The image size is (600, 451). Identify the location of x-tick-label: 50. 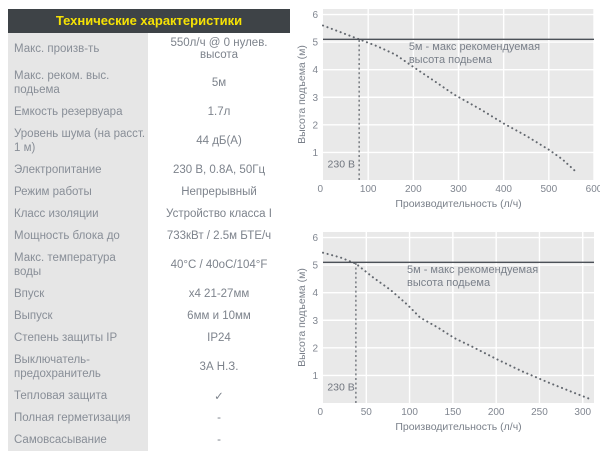
(367, 412).